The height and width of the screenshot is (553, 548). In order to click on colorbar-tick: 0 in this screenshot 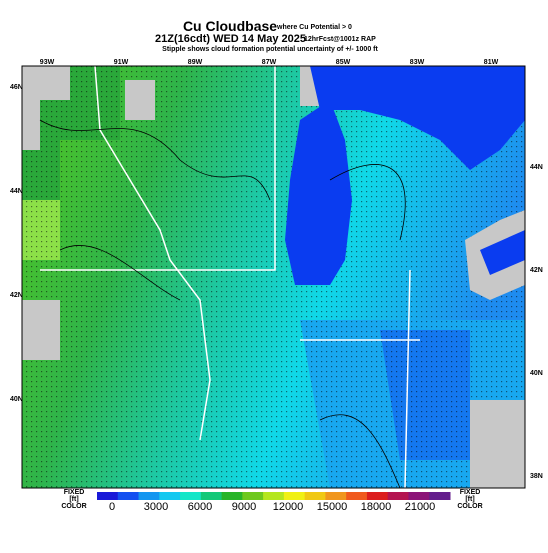, I will do `click(112, 507)`.